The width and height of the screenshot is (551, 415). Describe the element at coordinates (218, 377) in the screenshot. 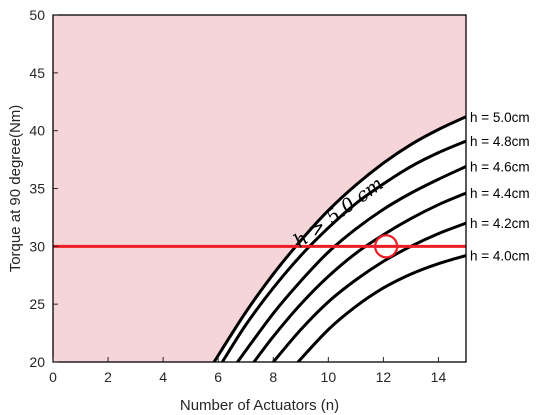

I see `x-tick-label: 6` at that location.